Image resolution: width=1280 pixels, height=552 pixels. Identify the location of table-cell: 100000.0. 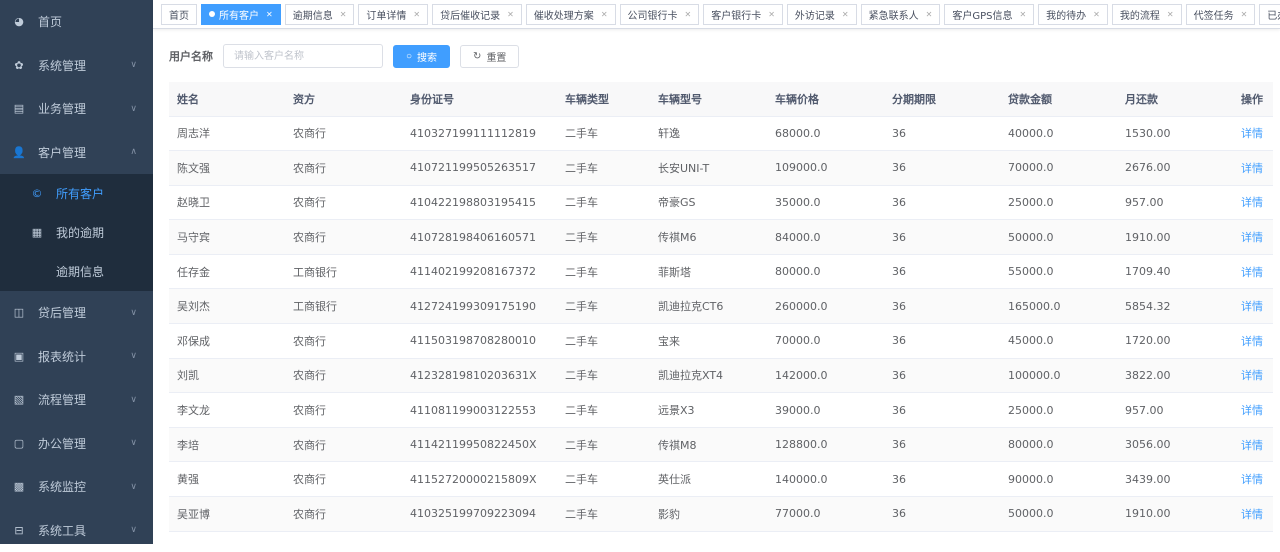
(1058, 375).